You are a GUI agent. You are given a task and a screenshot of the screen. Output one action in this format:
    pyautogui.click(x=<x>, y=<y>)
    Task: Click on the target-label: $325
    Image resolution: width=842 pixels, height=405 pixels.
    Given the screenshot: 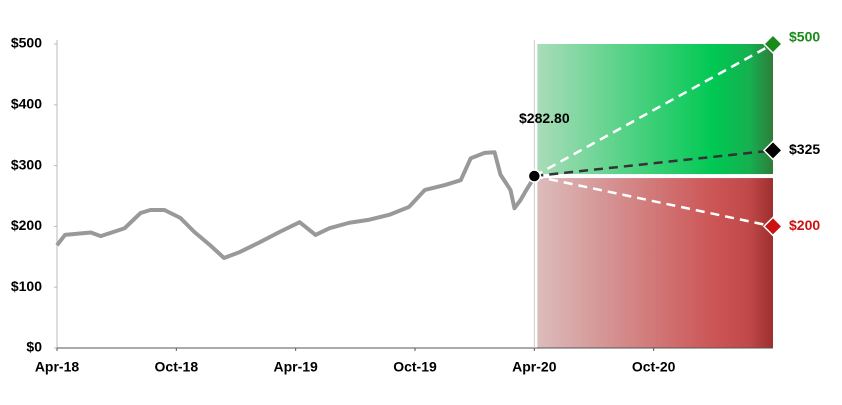 What is the action you would take?
    pyautogui.click(x=804, y=149)
    